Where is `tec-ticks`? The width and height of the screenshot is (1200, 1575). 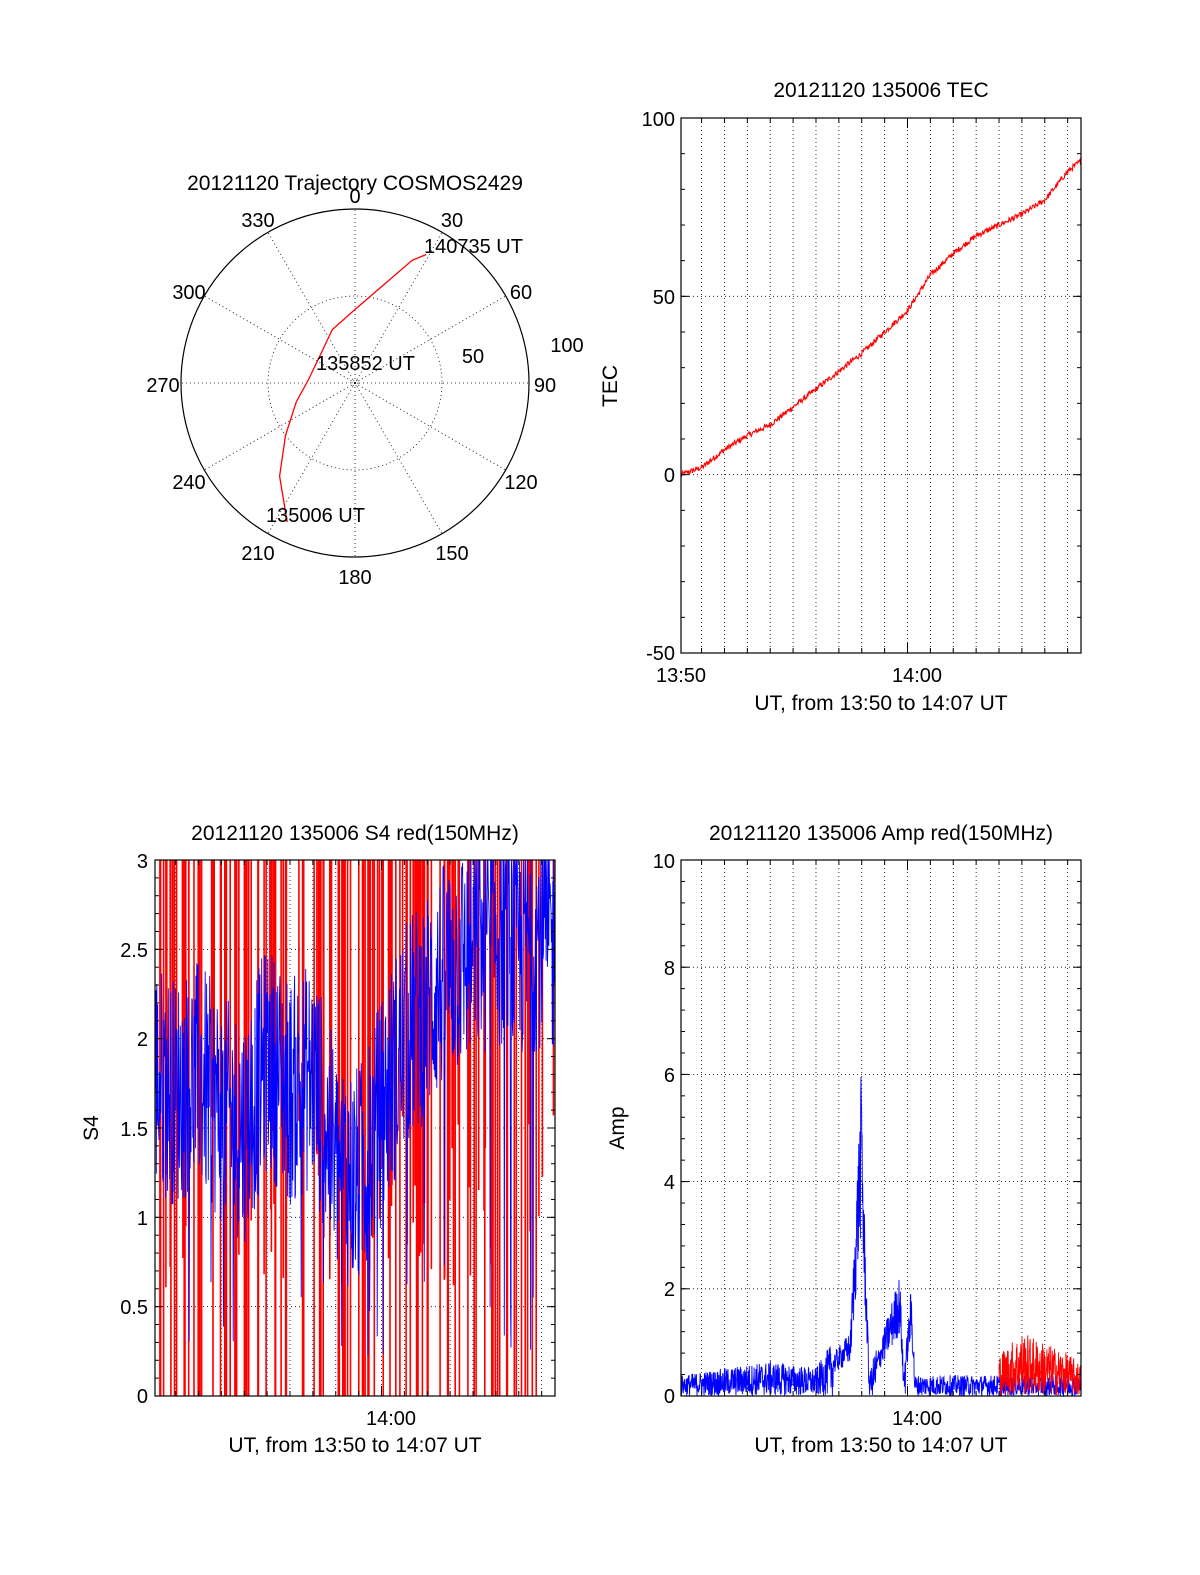 tec-ticks is located at coordinates (881, 385).